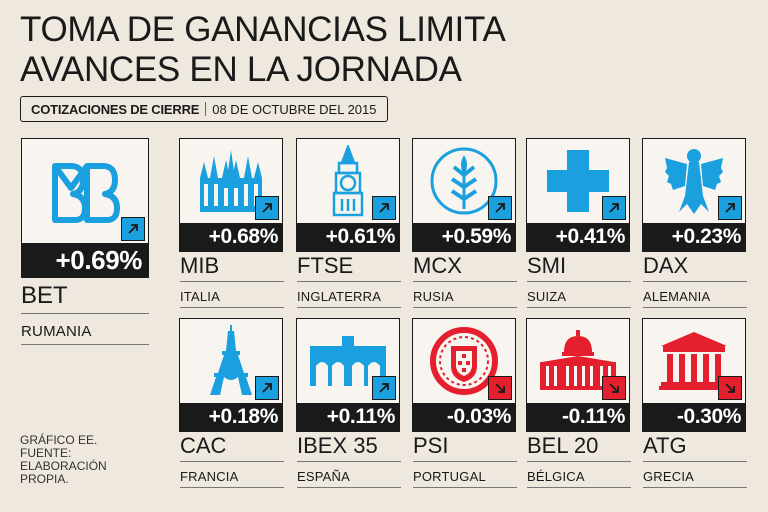 The height and width of the screenshot is (512, 768). What do you see at coordinates (556, 476) in the screenshot?
I see `country-name: BÉLGICA` at bounding box center [556, 476].